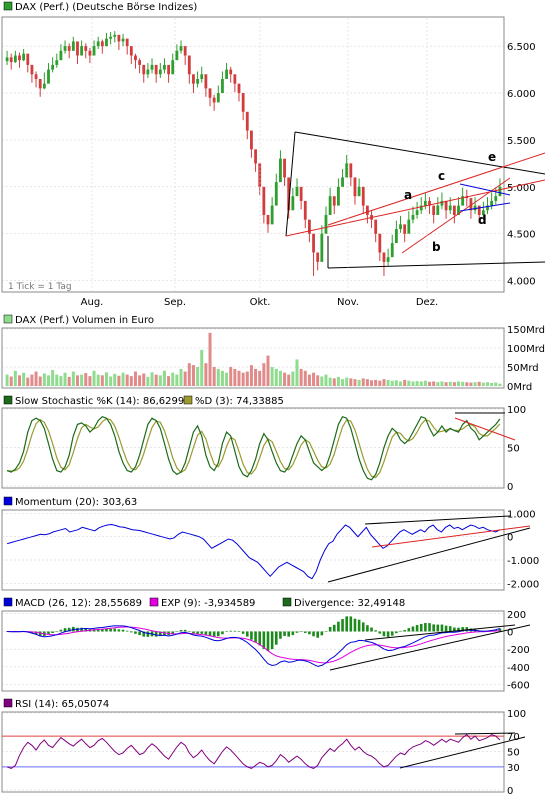 This screenshot has height=803, width=545. I want to click on triangle-blue-upper, so click(485, 189).